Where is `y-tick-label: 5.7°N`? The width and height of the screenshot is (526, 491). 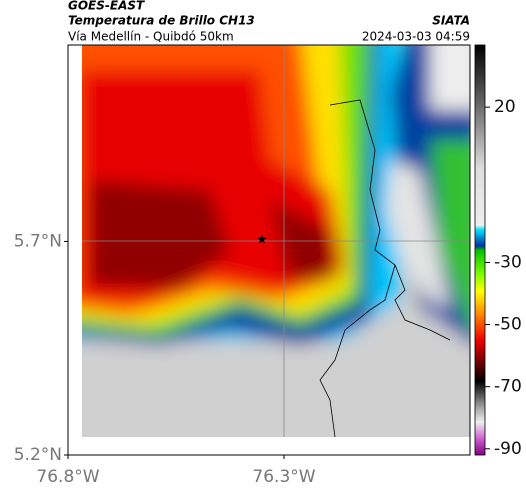
y-tick-label: 5.7°N is located at coordinates (38, 241).